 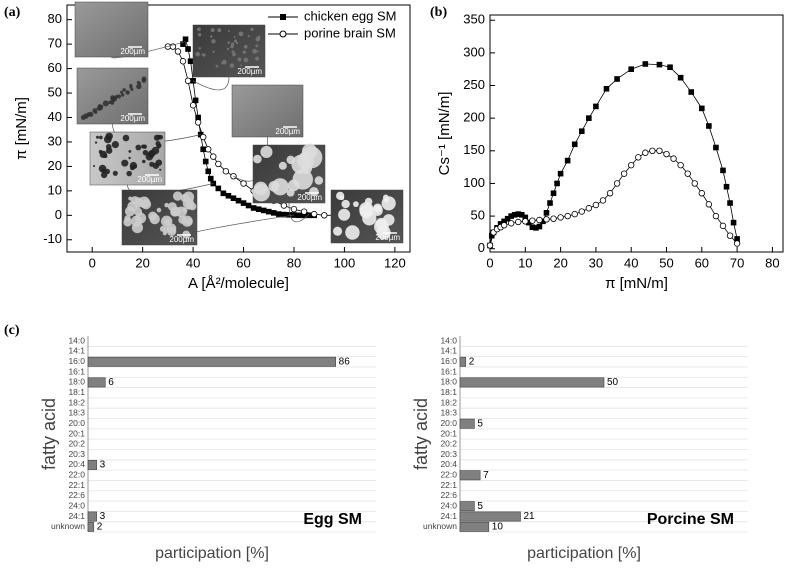 I want to click on value-label: 3, so click(x=103, y=516).